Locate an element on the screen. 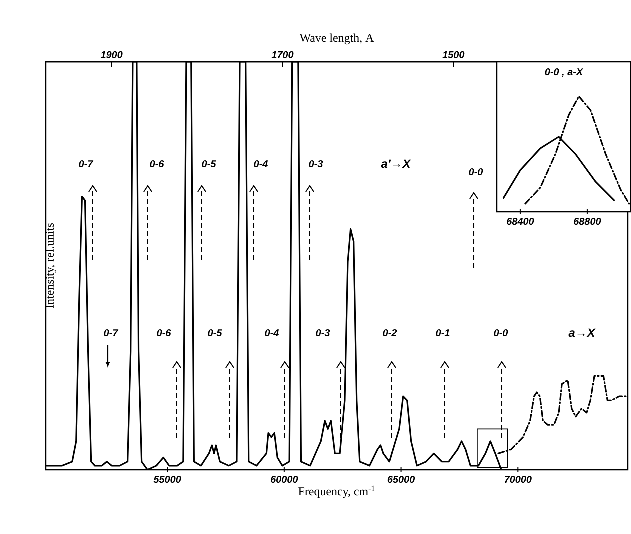 The height and width of the screenshot is (534, 631). x2-tick-label: 1700 is located at coordinates (283, 54).